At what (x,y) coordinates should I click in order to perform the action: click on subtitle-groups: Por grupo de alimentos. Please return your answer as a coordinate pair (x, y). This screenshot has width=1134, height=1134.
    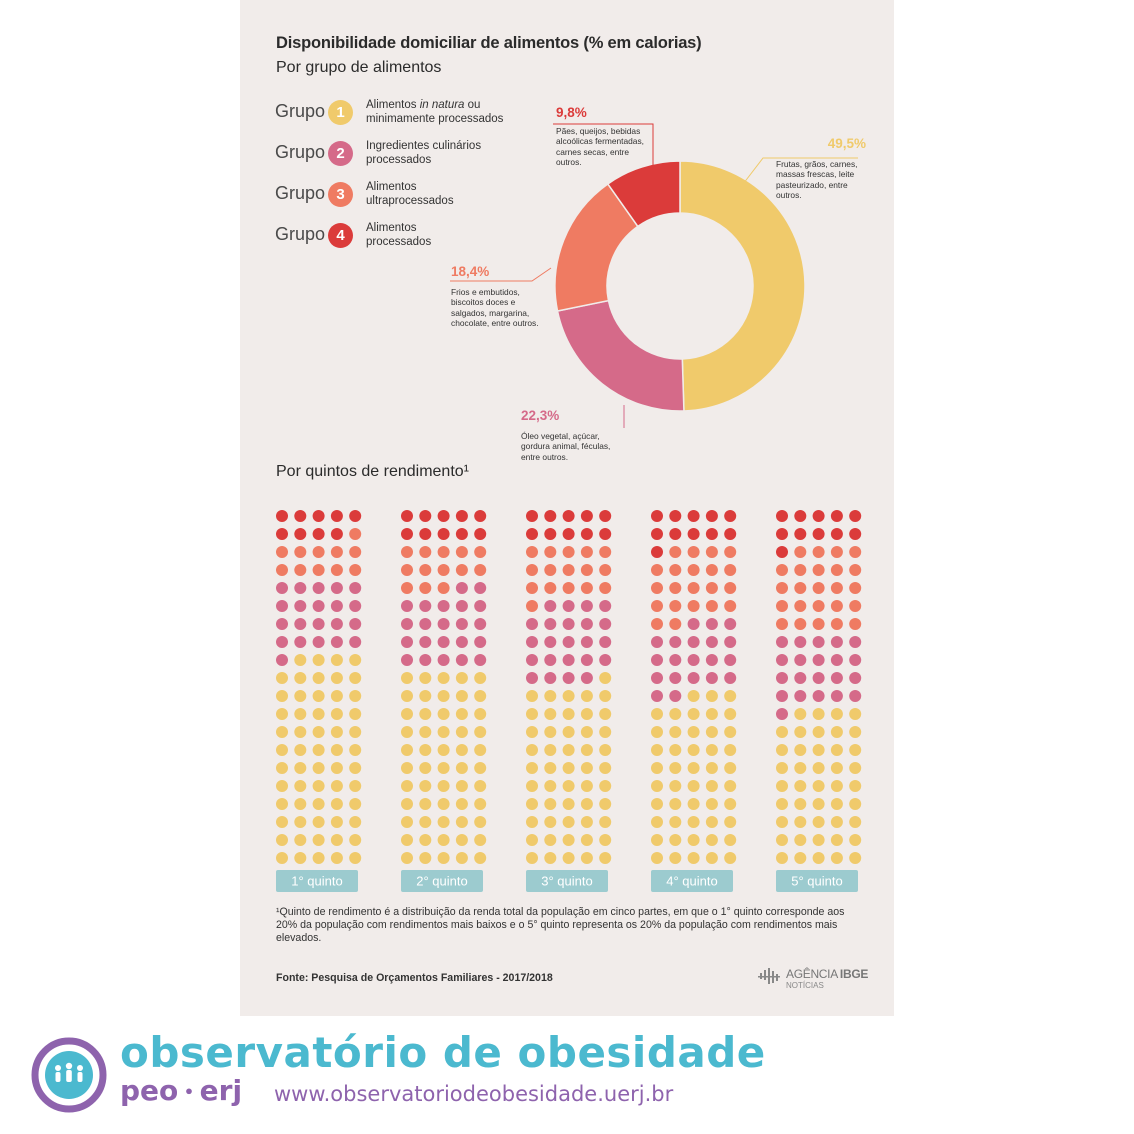
    Looking at the image, I should click on (359, 67).